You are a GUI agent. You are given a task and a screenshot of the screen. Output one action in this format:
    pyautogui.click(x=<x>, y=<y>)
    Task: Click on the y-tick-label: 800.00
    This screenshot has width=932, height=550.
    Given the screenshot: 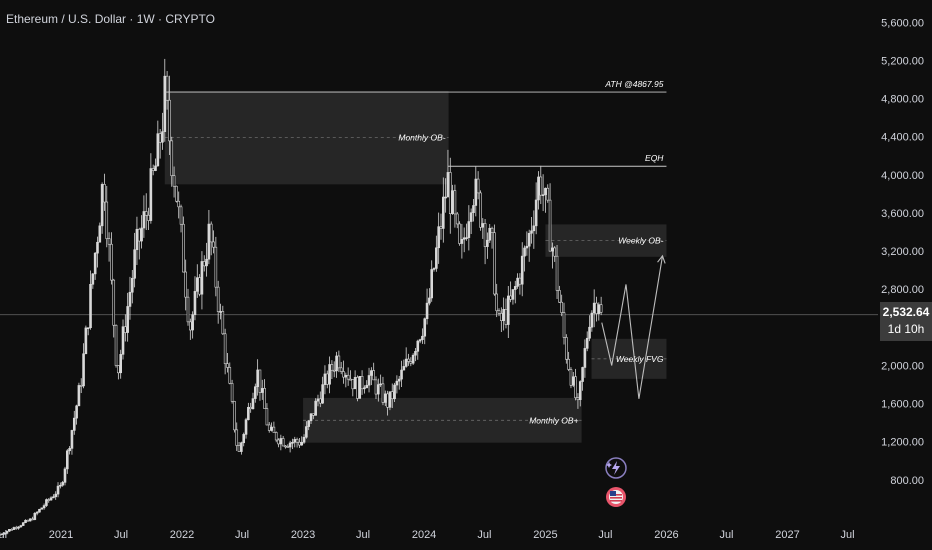 What is the action you would take?
    pyautogui.click(x=907, y=481)
    